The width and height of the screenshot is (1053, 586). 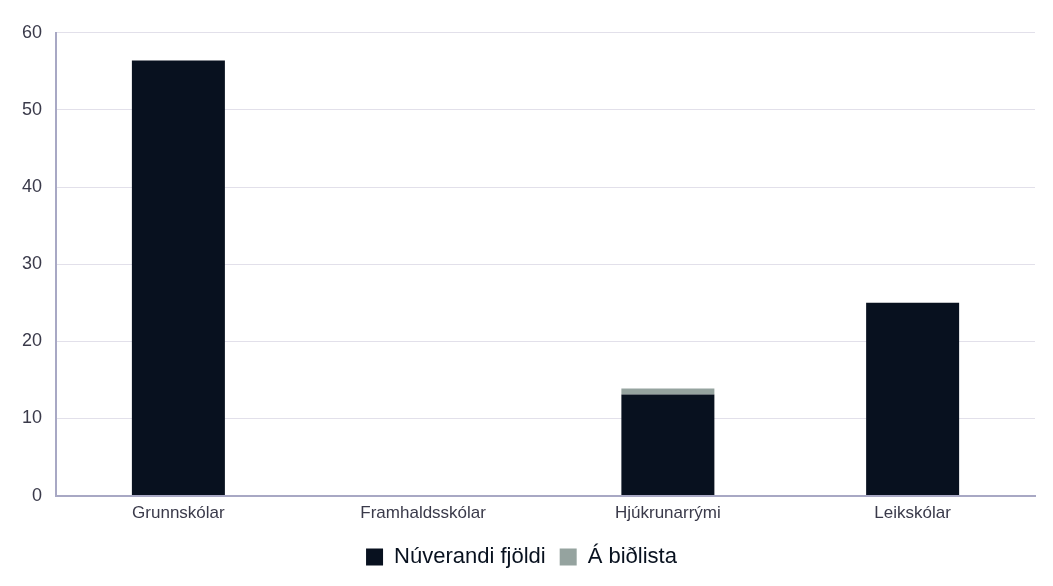 What do you see at coordinates (913, 513) in the screenshot?
I see `x-tick-label: Leikskólar` at bounding box center [913, 513].